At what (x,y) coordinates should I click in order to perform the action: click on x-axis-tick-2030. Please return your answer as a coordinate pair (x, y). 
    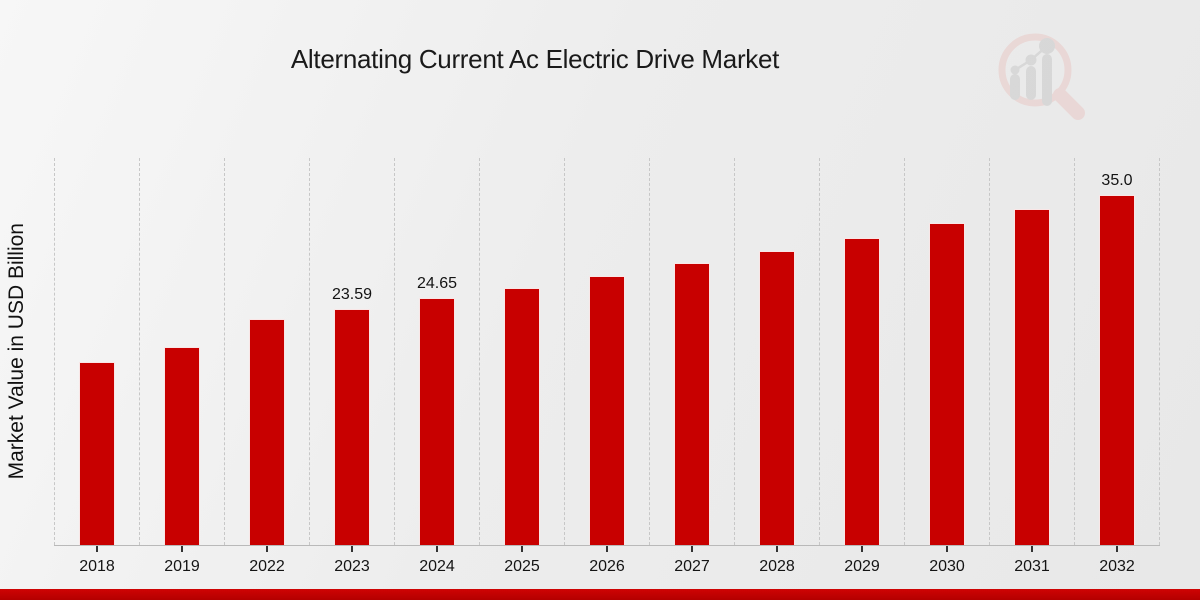
    Looking at the image, I should click on (947, 549).